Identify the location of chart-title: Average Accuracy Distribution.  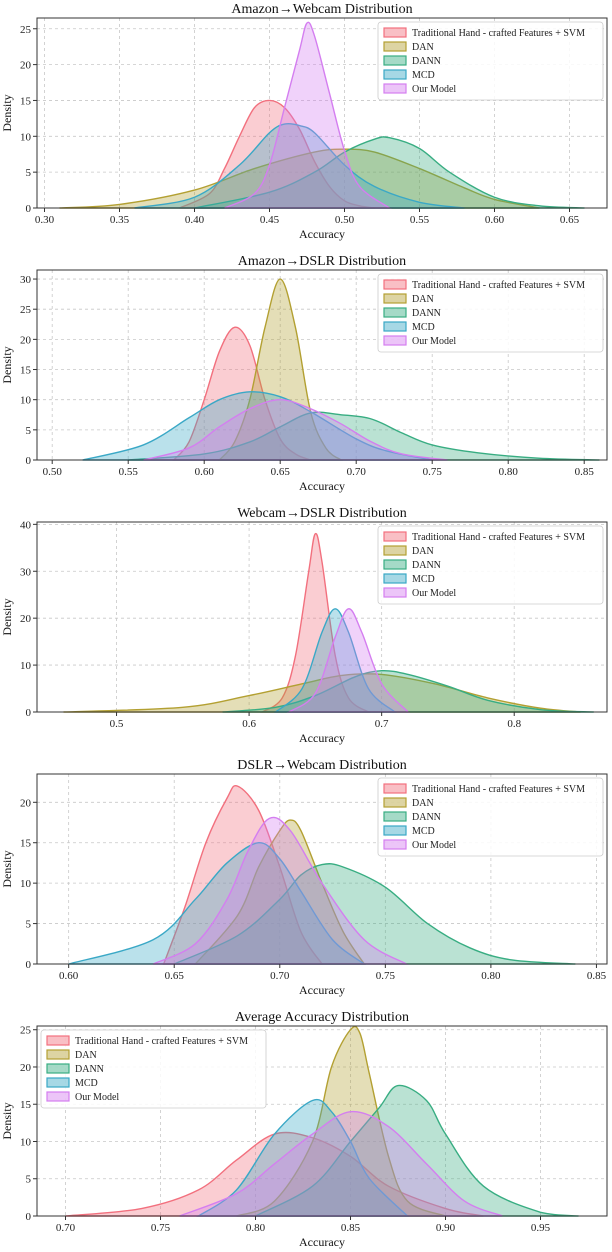
(322, 1017).